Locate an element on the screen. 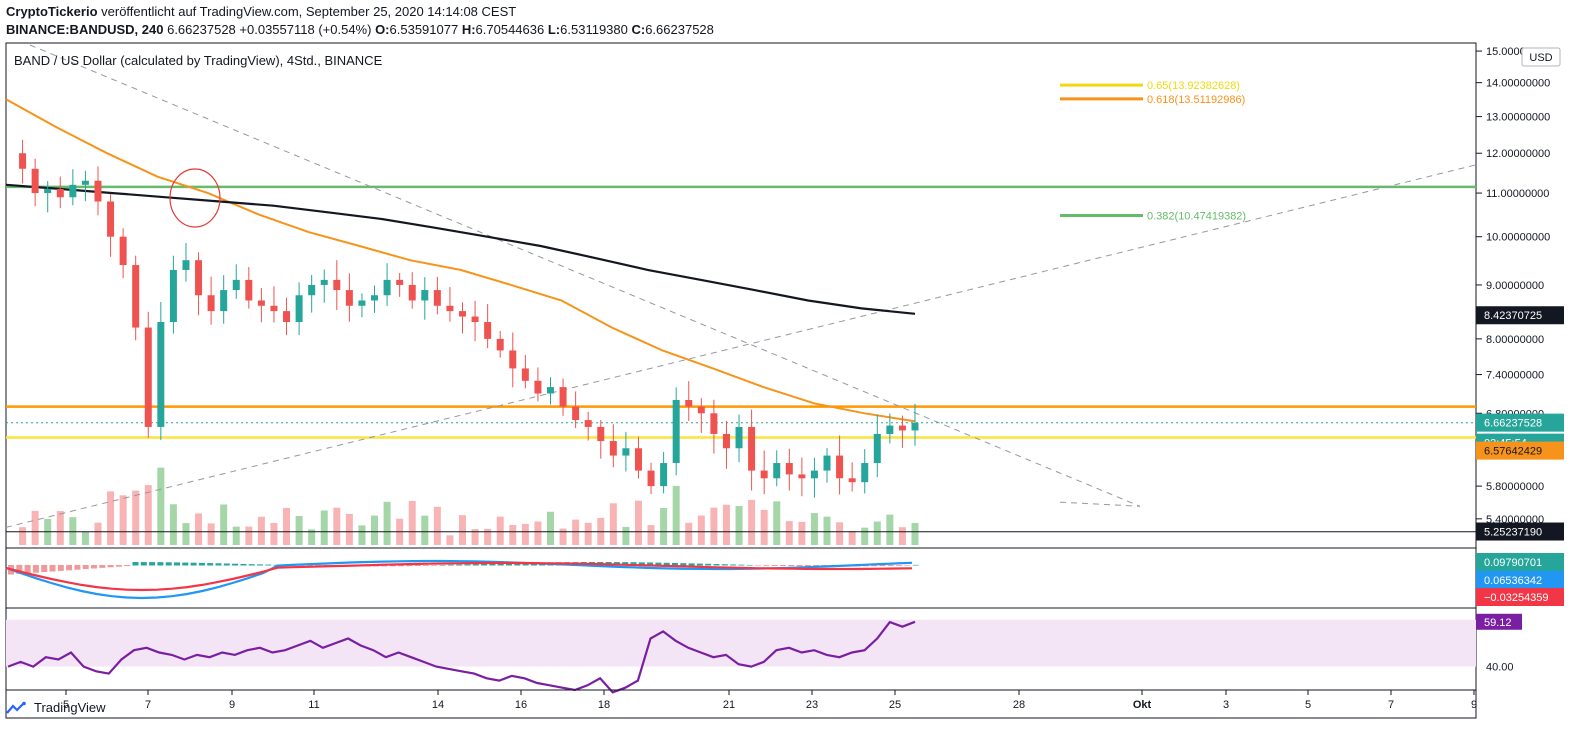 The image size is (1578, 731). open-value: 6.53591077 is located at coordinates (424, 29).